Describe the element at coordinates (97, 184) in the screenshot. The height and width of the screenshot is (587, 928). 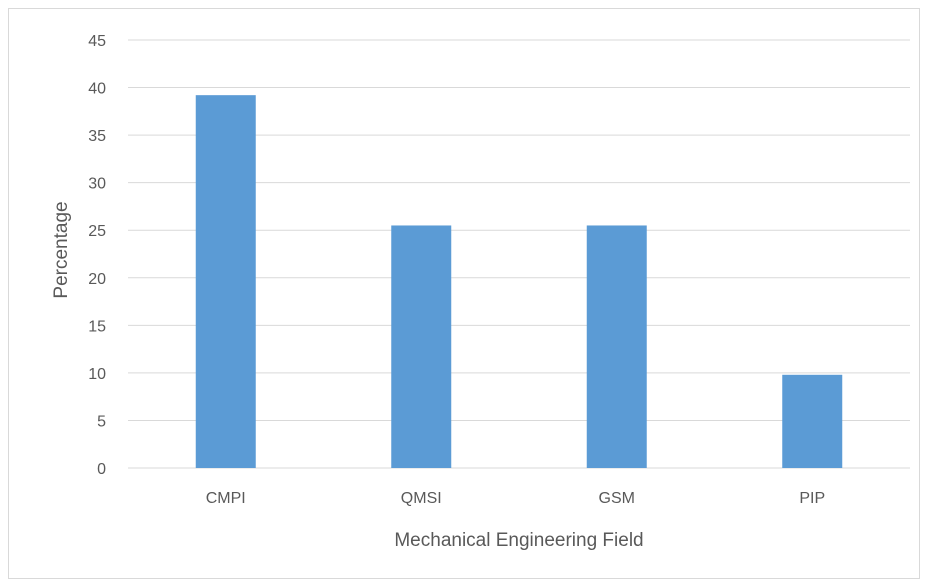
I see `y-tick-label: 30` at that location.